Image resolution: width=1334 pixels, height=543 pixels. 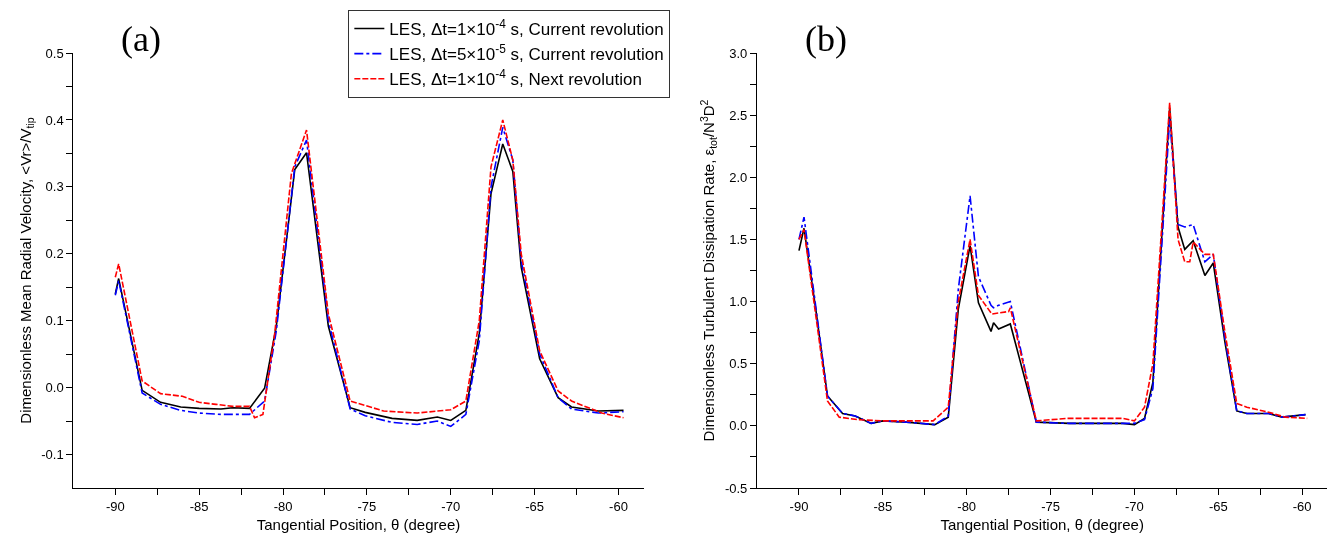 What do you see at coordinates (738, 53) in the screenshot?
I see `y-tick-label: 3.0` at bounding box center [738, 53].